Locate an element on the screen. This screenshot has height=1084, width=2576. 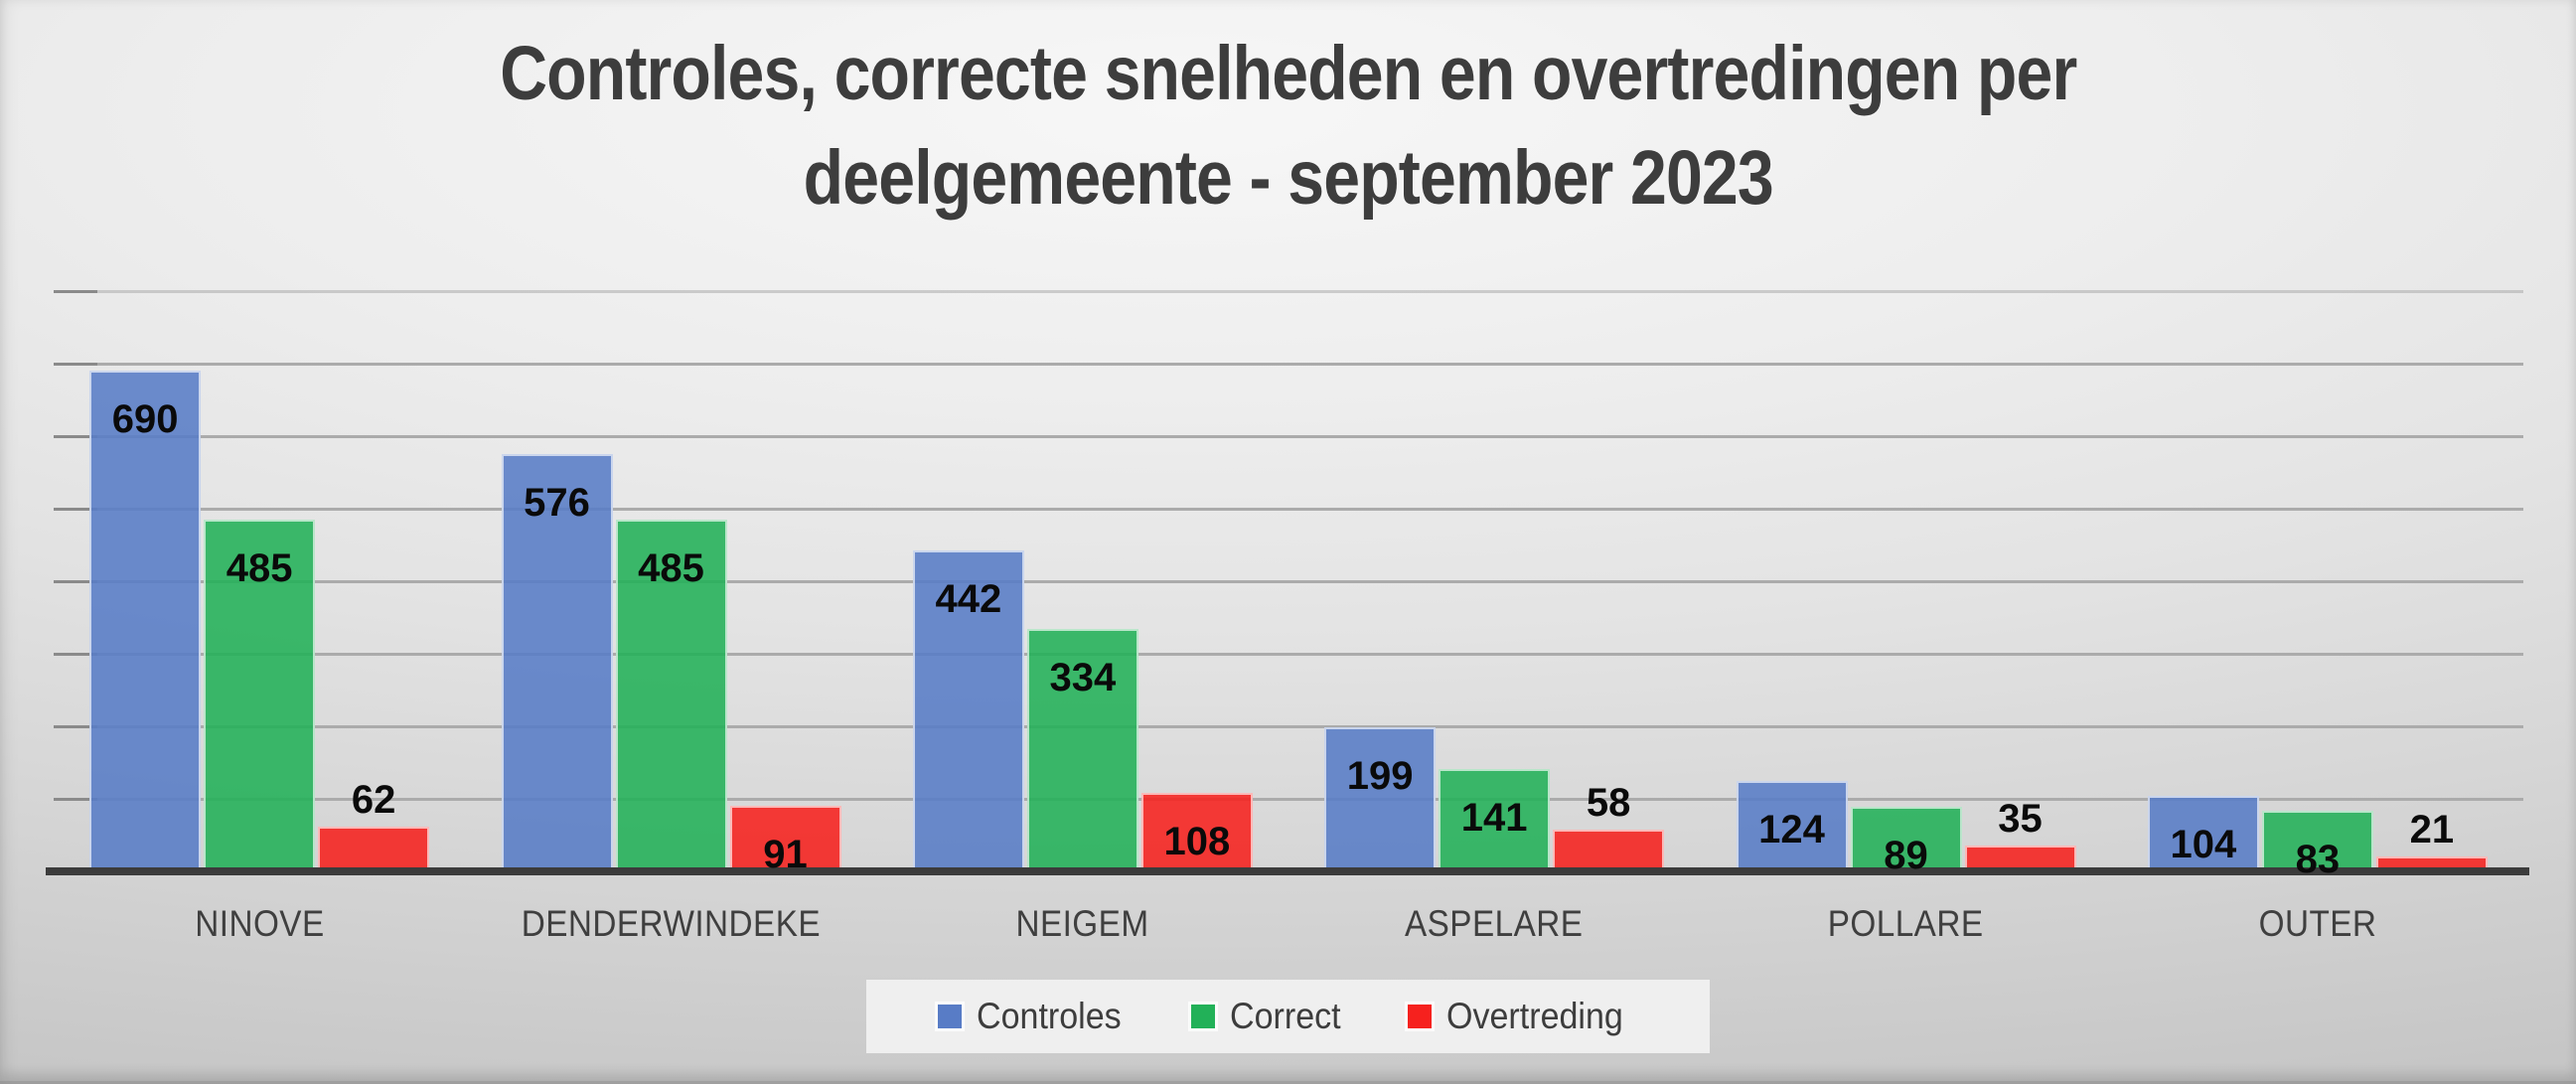
category-label-text: ASPELARE is located at coordinates (1494, 923).